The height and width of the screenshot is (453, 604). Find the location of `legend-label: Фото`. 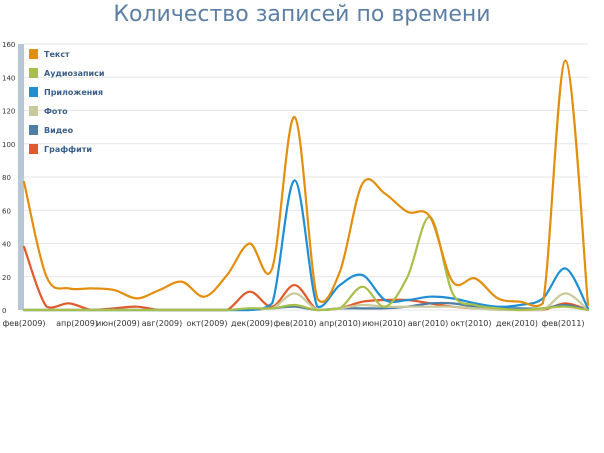

legend-label: Фото is located at coordinates (56, 111).